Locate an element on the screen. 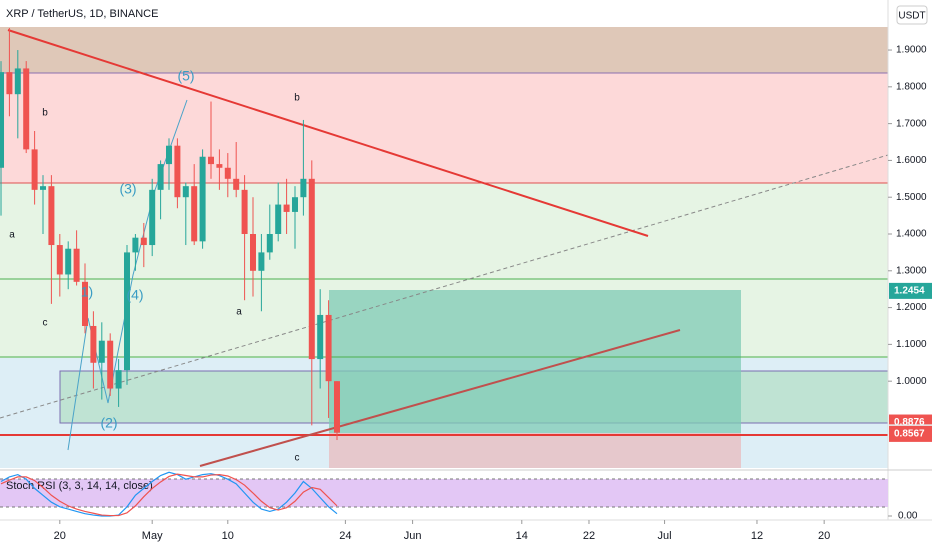 The width and height of the screenshot is (932, 550). x-tick-label: Jul is located at coordinates (665, 536).